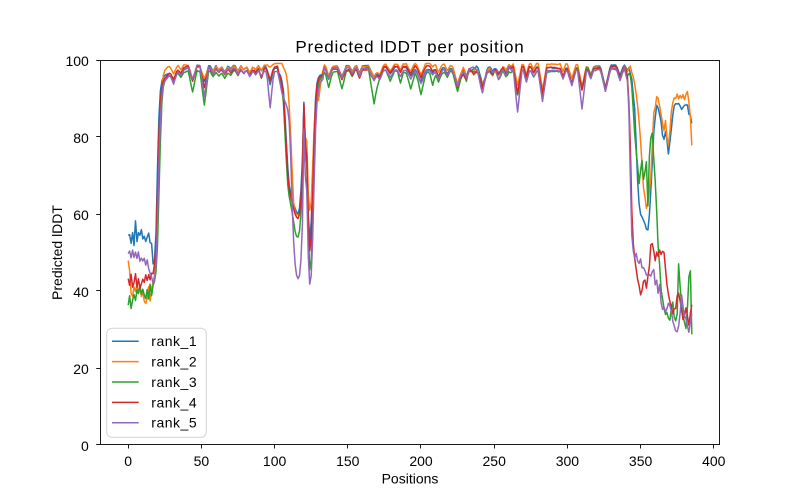 The width and height of the screenshot is (800, 500). I want to click on svg-text: 20, so click(81, 369).